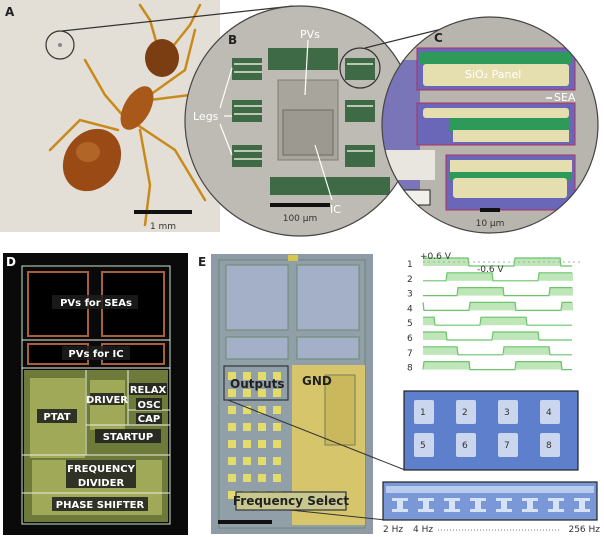 The height and width of the screenshot is (537, 604). What do you see at coordinates (60, 45) in the screenshot?
I see `chip-marker-circle` at bounding box center [60, 45].